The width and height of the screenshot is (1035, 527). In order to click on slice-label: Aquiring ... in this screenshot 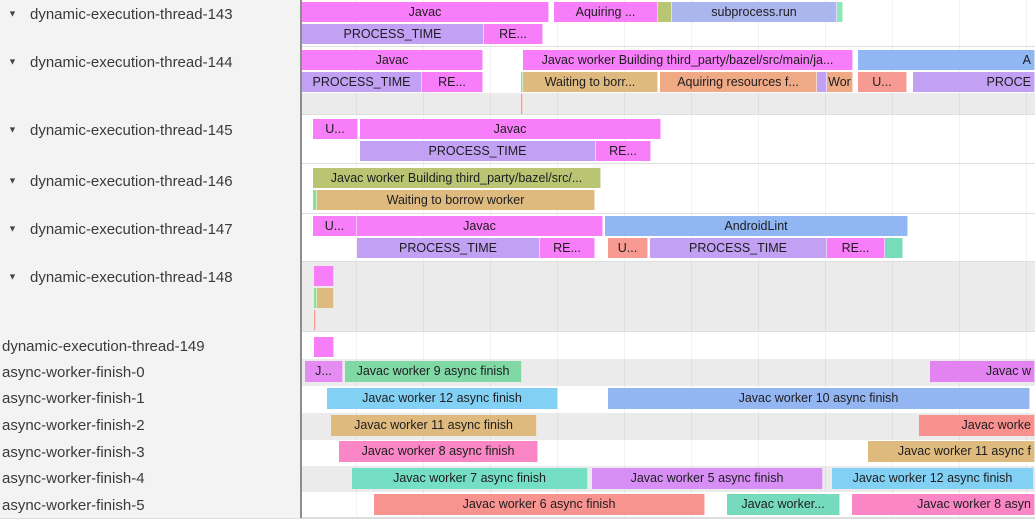, I will do `click(605, 11)`.